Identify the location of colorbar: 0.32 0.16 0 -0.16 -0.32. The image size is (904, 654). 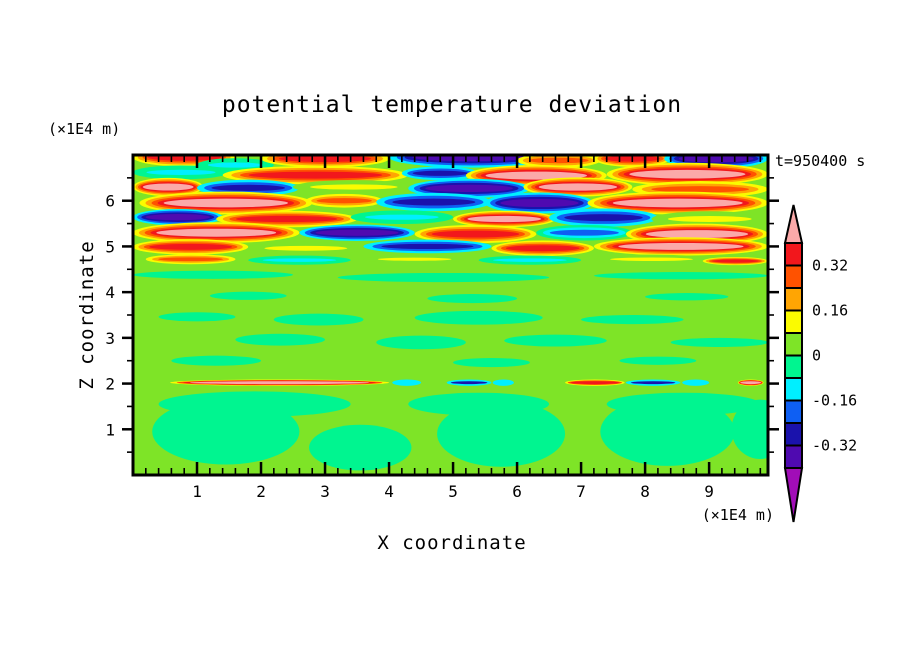
(820, 363).